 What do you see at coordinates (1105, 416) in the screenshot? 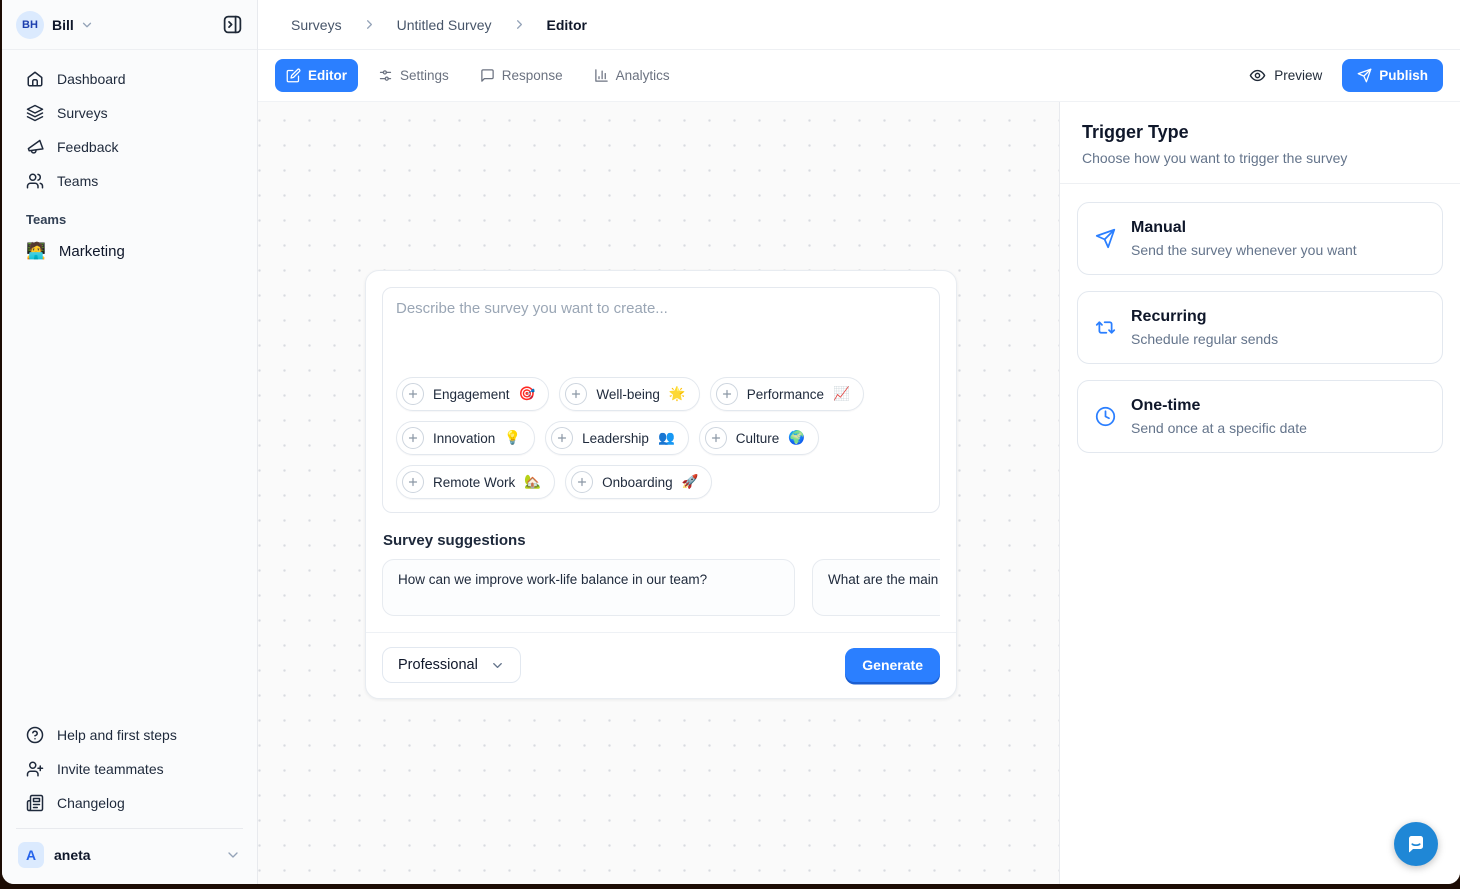
I see `clock-icon` at bounding box center [1105, 416].